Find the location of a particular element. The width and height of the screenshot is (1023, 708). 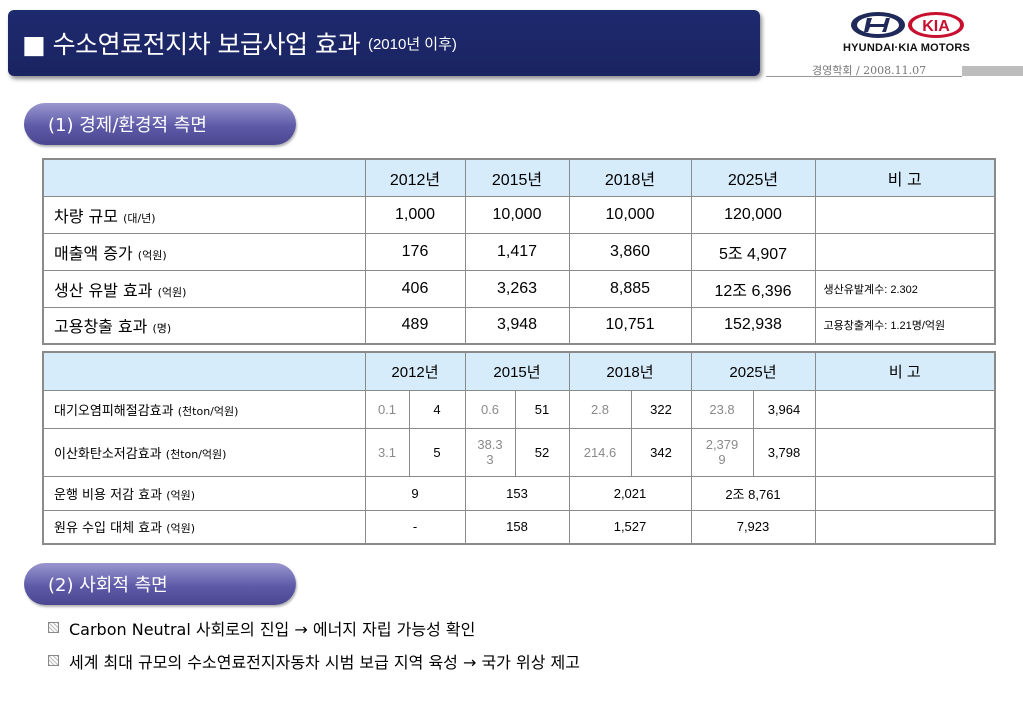

table-cell: 176 is located at coordinates (415, 251).